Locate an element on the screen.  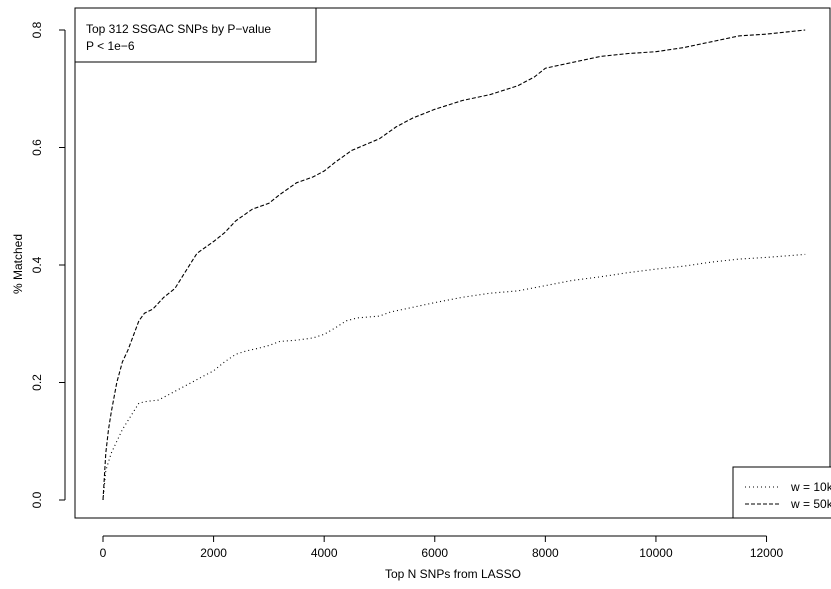
legend-label-w50k: w = 50k is located at coordinates (810, 504).